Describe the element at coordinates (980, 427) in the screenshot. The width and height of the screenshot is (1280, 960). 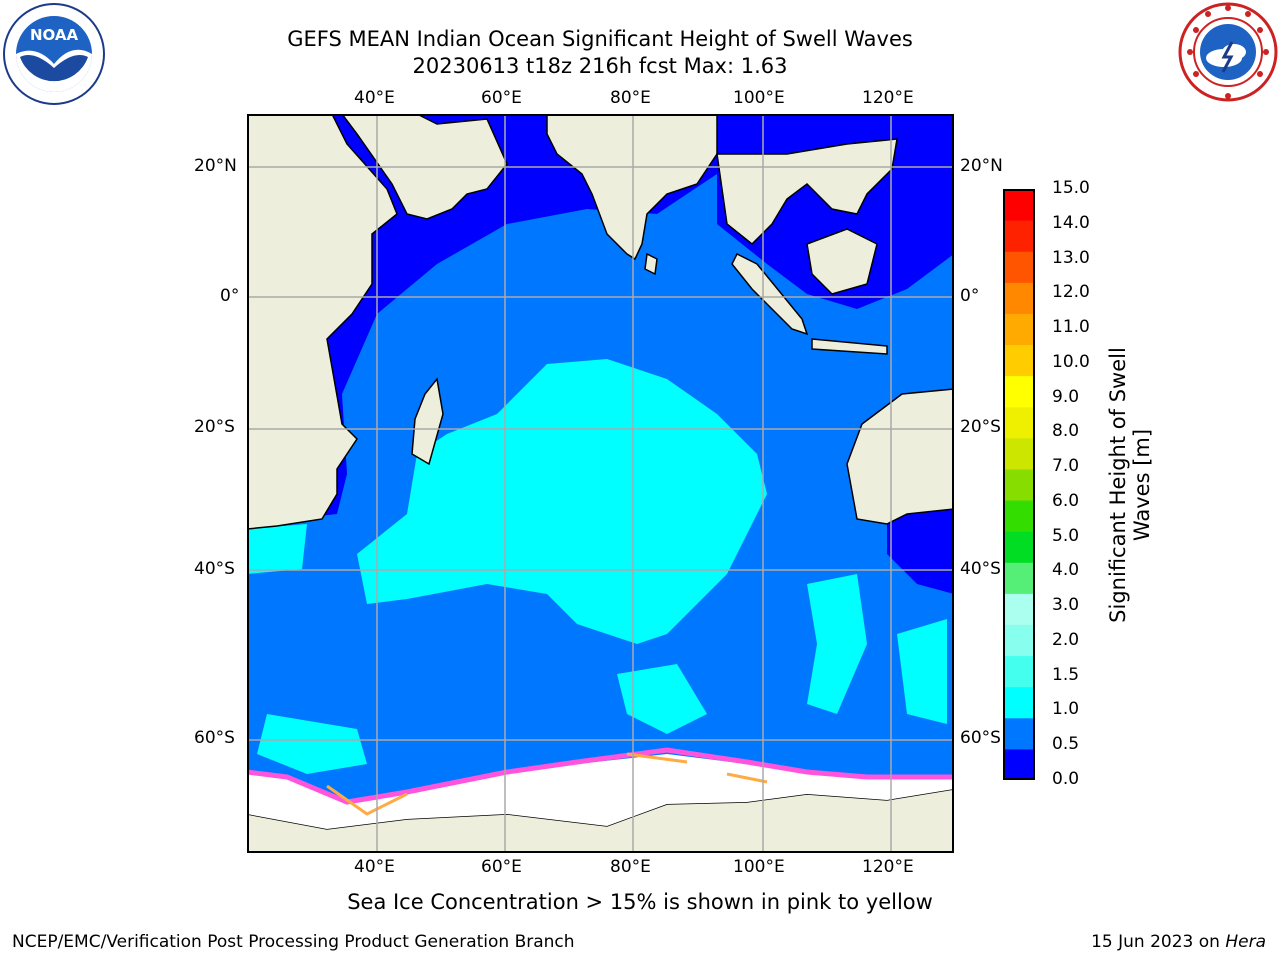
I see `lat-tick-right: 20°S` at that location.